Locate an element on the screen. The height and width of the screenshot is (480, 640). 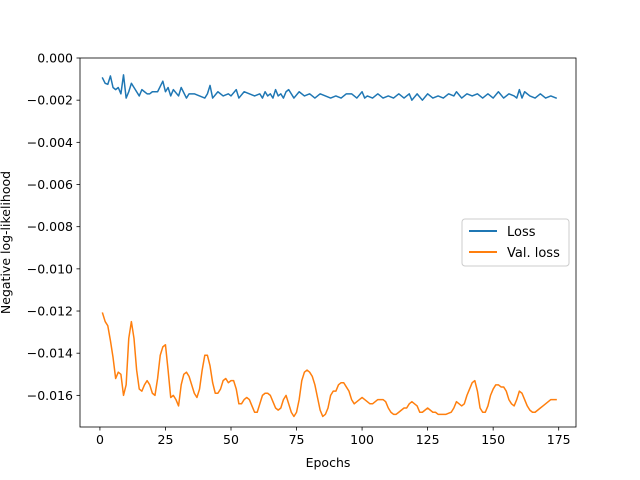
x-tick-label: 50 is located at coordinates (231, 439).